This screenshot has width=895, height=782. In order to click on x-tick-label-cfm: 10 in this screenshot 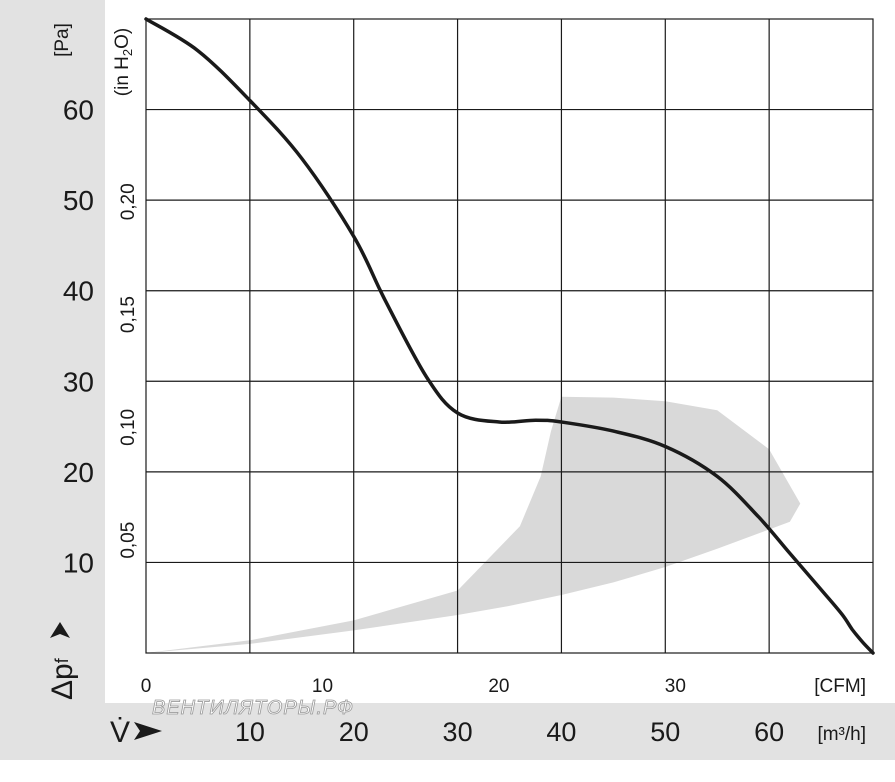, I will do `click(322, 686)`.